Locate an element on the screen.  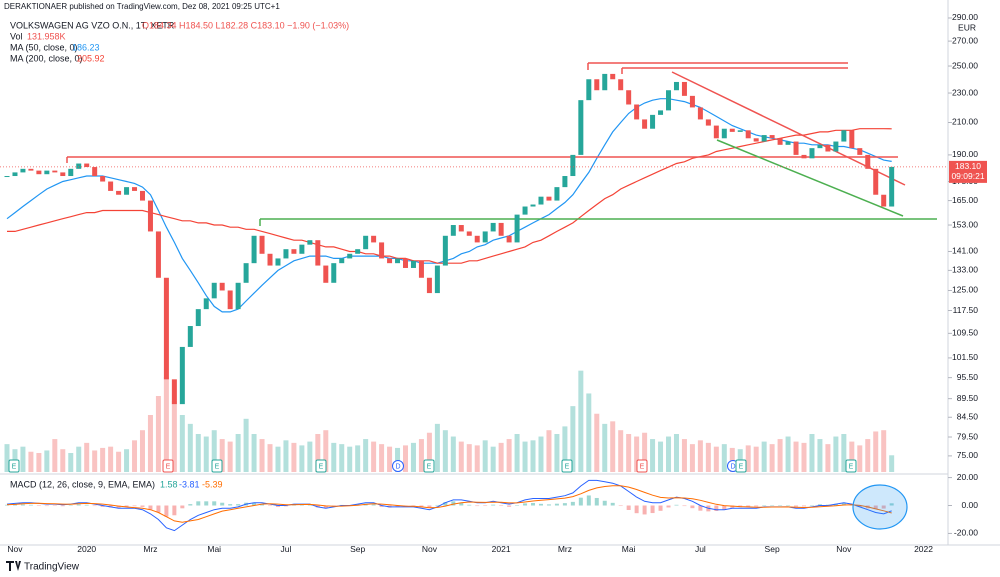
x-tick-label: Sep is located at coordinates (772, 549).